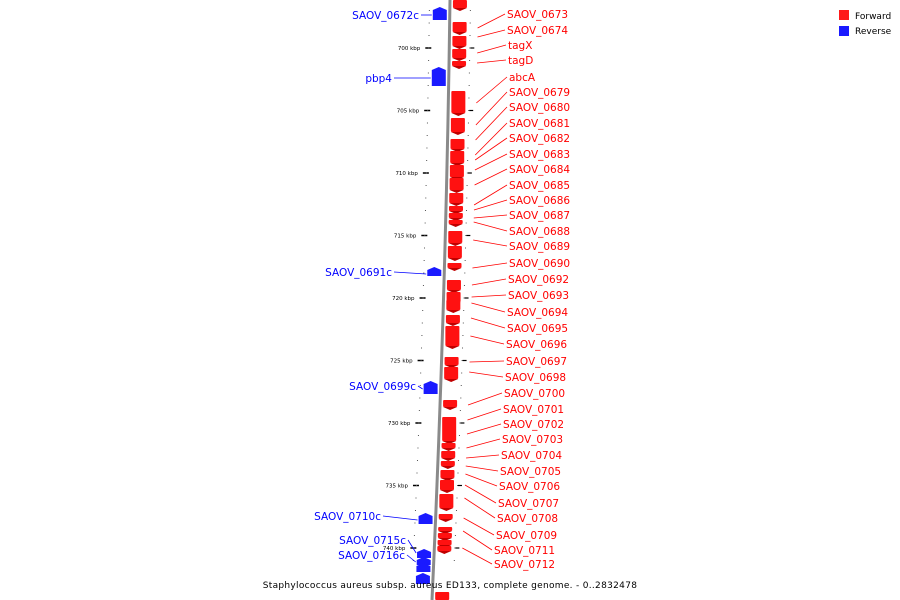 This screenshot has width=900, height=600. What do you see at coordinates (378, 79) in the screenshot?
I see `reverse-gene-label: pbp4` at bounding box center [378, 79].